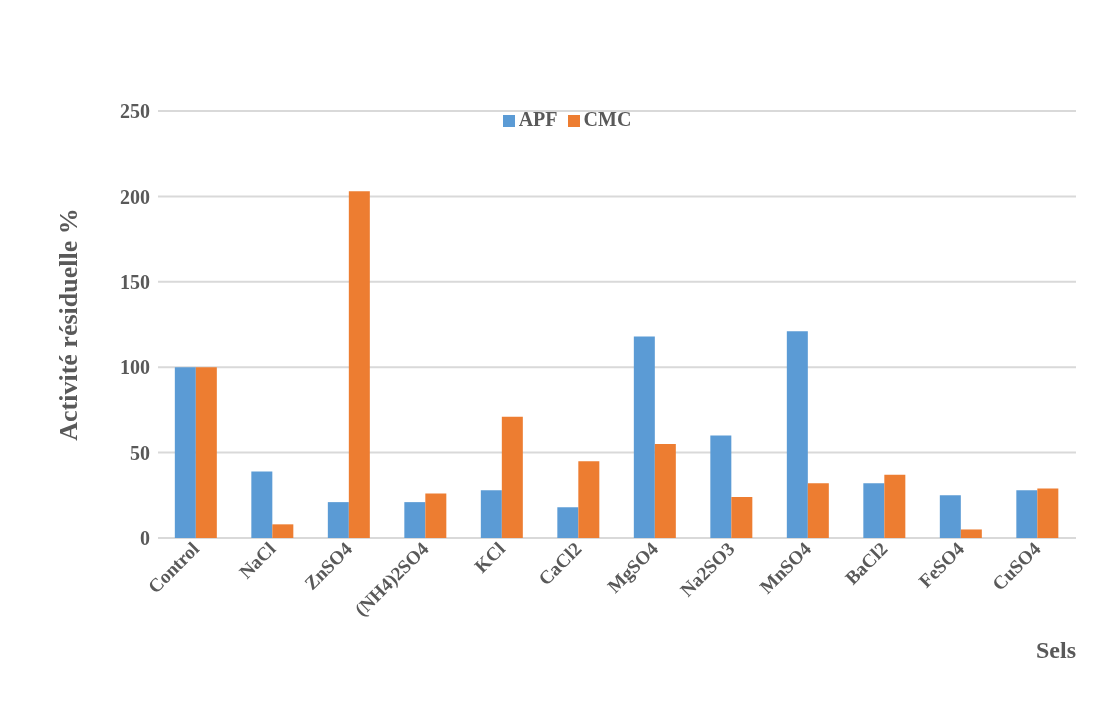 The height and width of the screenshot is (717, 1109). I want to click on y-tick-label: 50, so click(140, 452).